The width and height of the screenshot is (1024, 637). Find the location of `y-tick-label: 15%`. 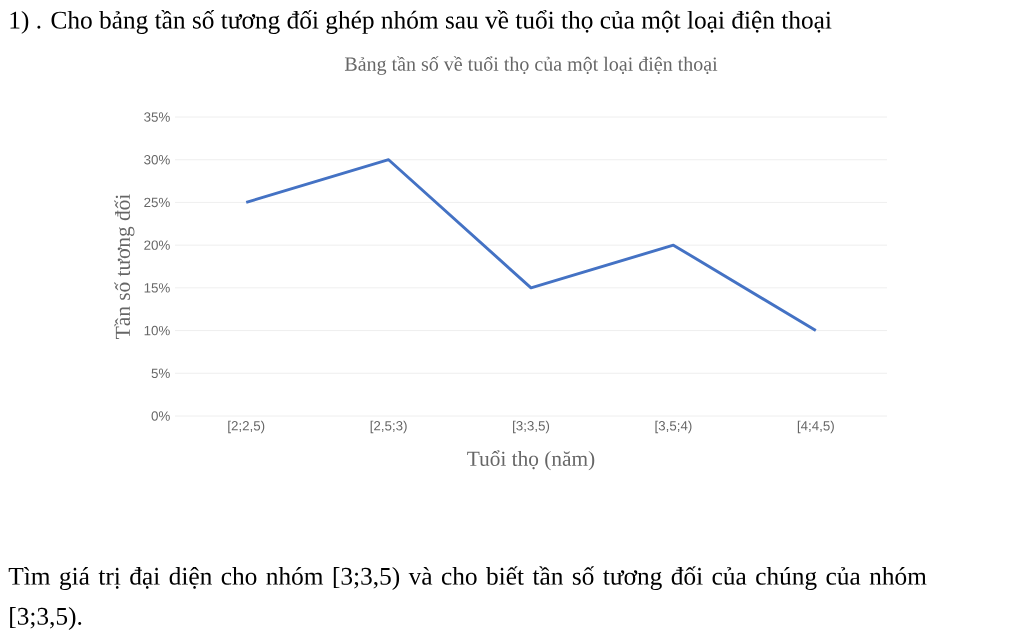

y-tick-label: 15% is located at coordinates (157, 288).